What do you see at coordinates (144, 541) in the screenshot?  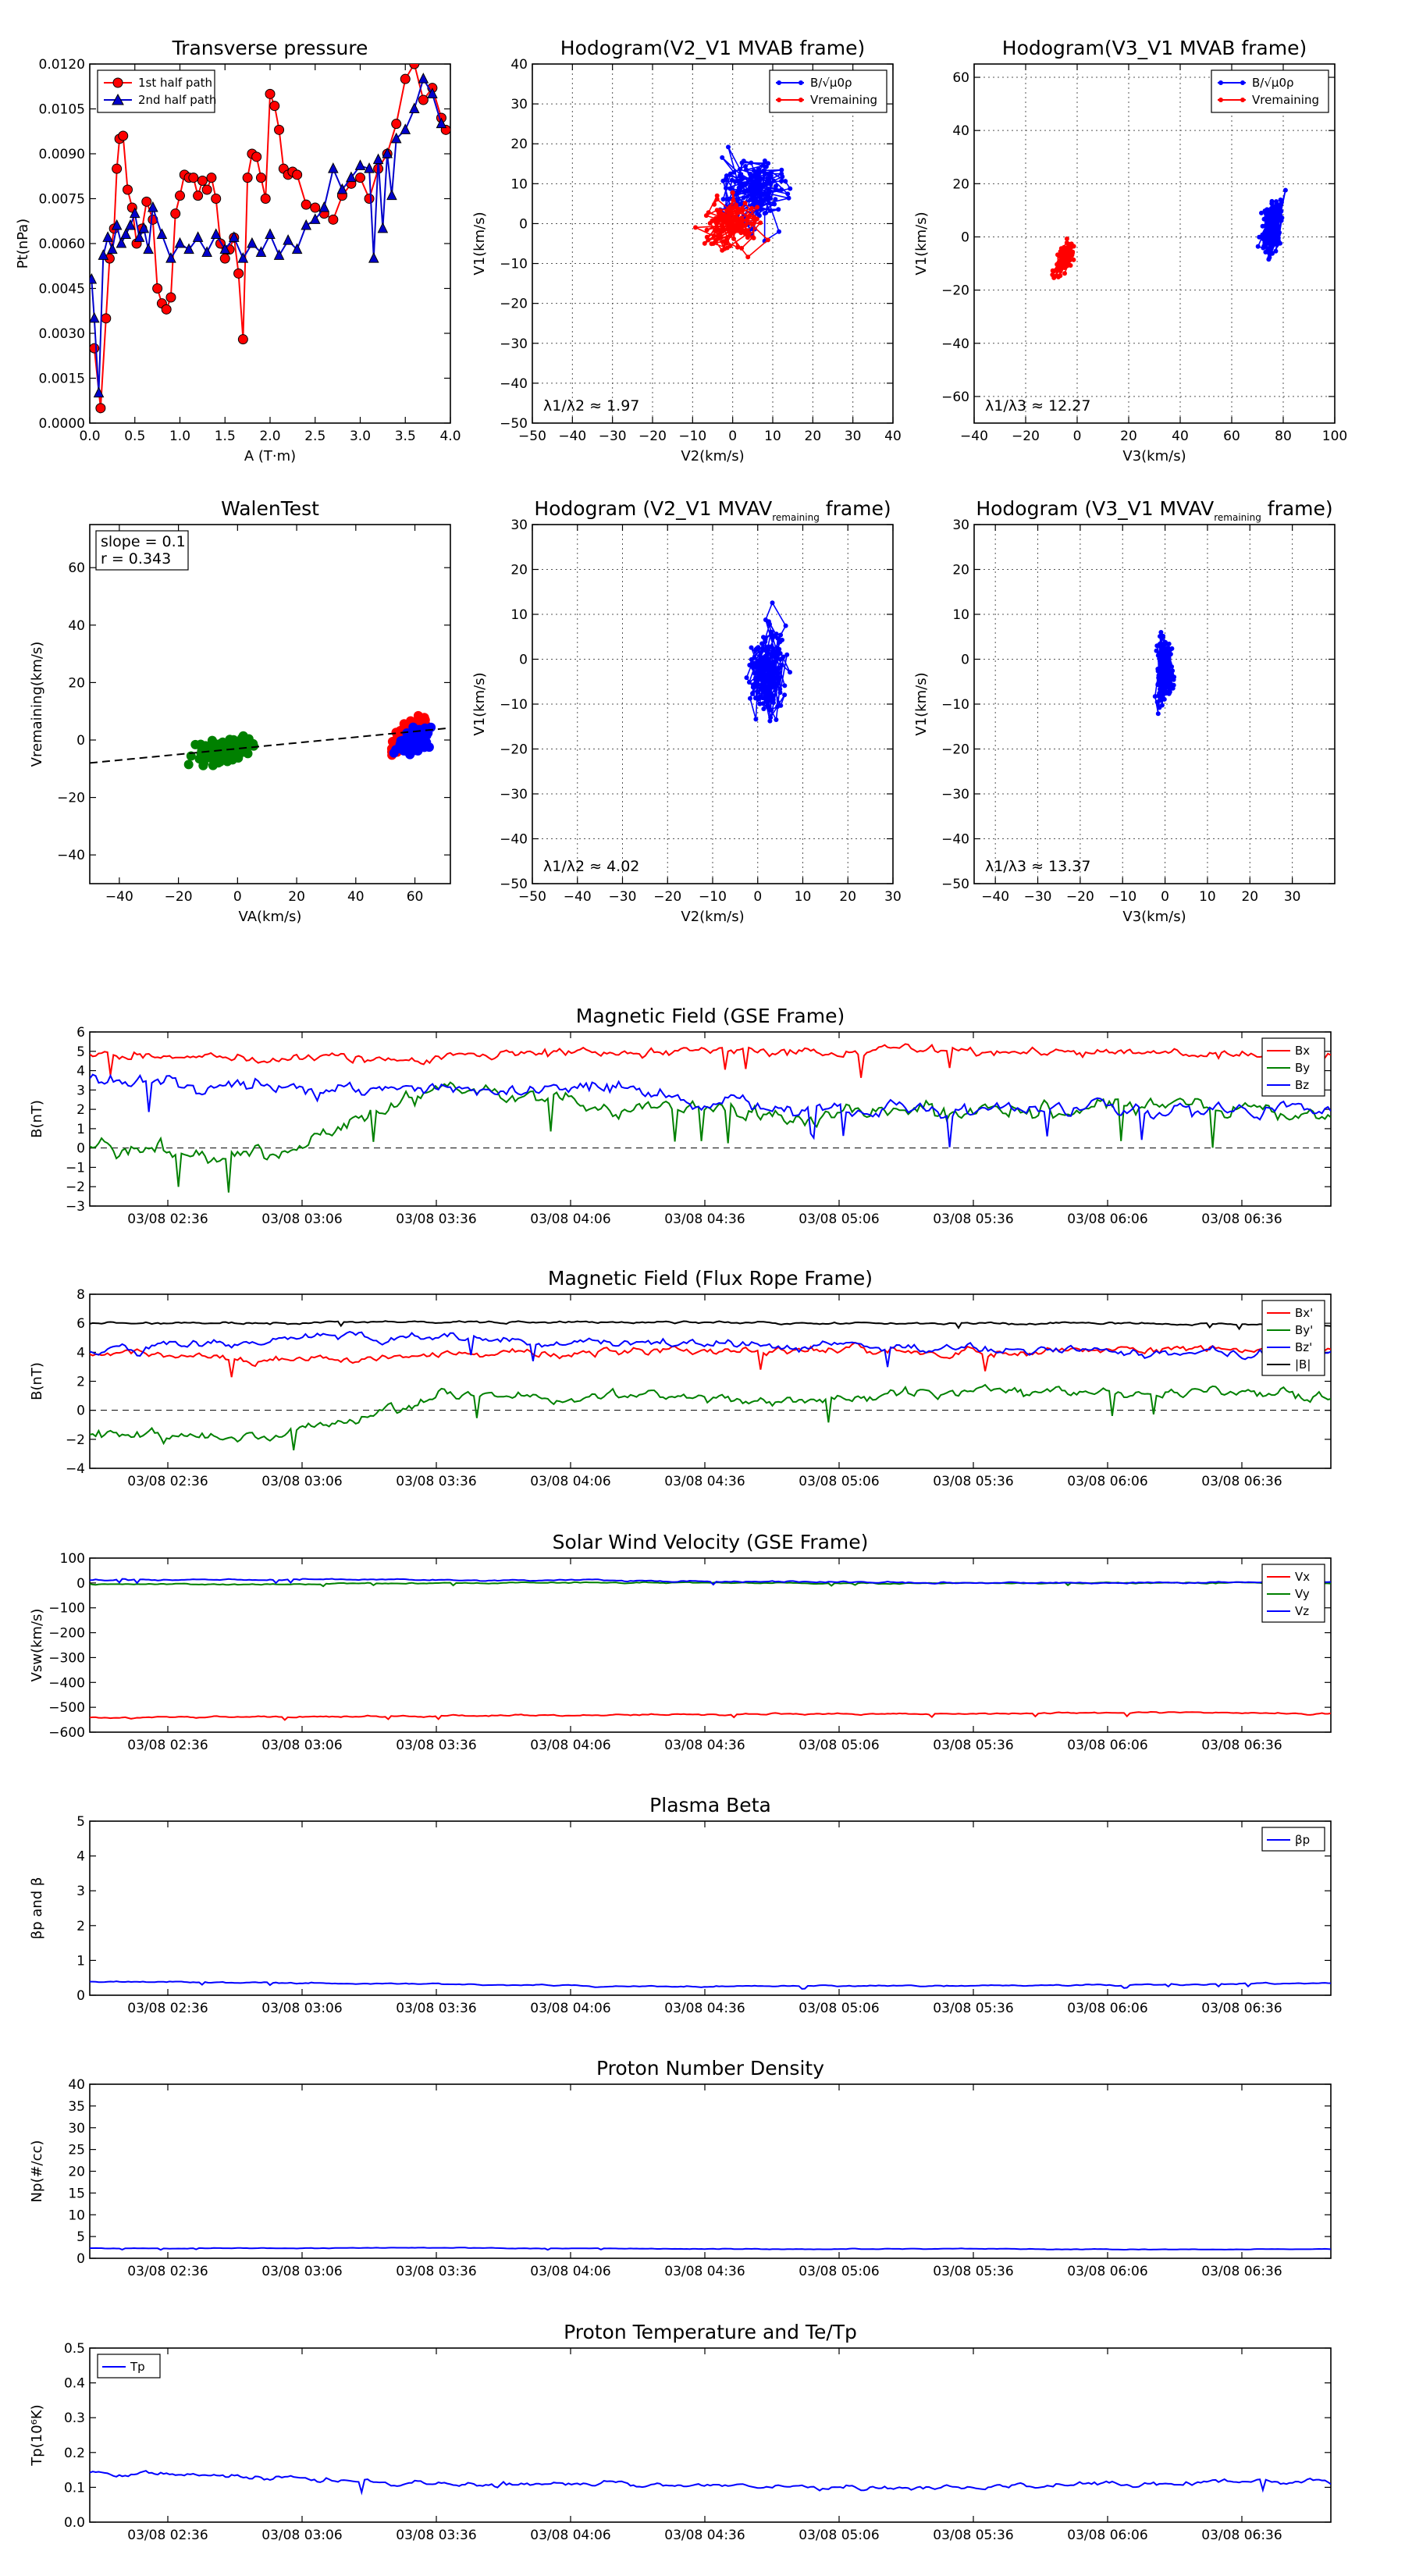 I see `annotation-line: slope = 0.1` at bounding box center [144, 541].